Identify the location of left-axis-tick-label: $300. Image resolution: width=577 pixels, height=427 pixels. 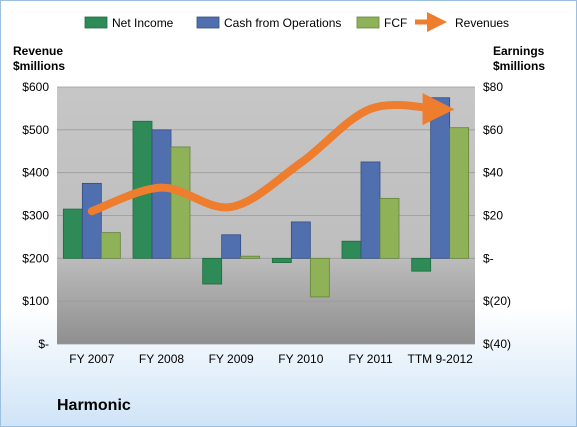
(35, 216).